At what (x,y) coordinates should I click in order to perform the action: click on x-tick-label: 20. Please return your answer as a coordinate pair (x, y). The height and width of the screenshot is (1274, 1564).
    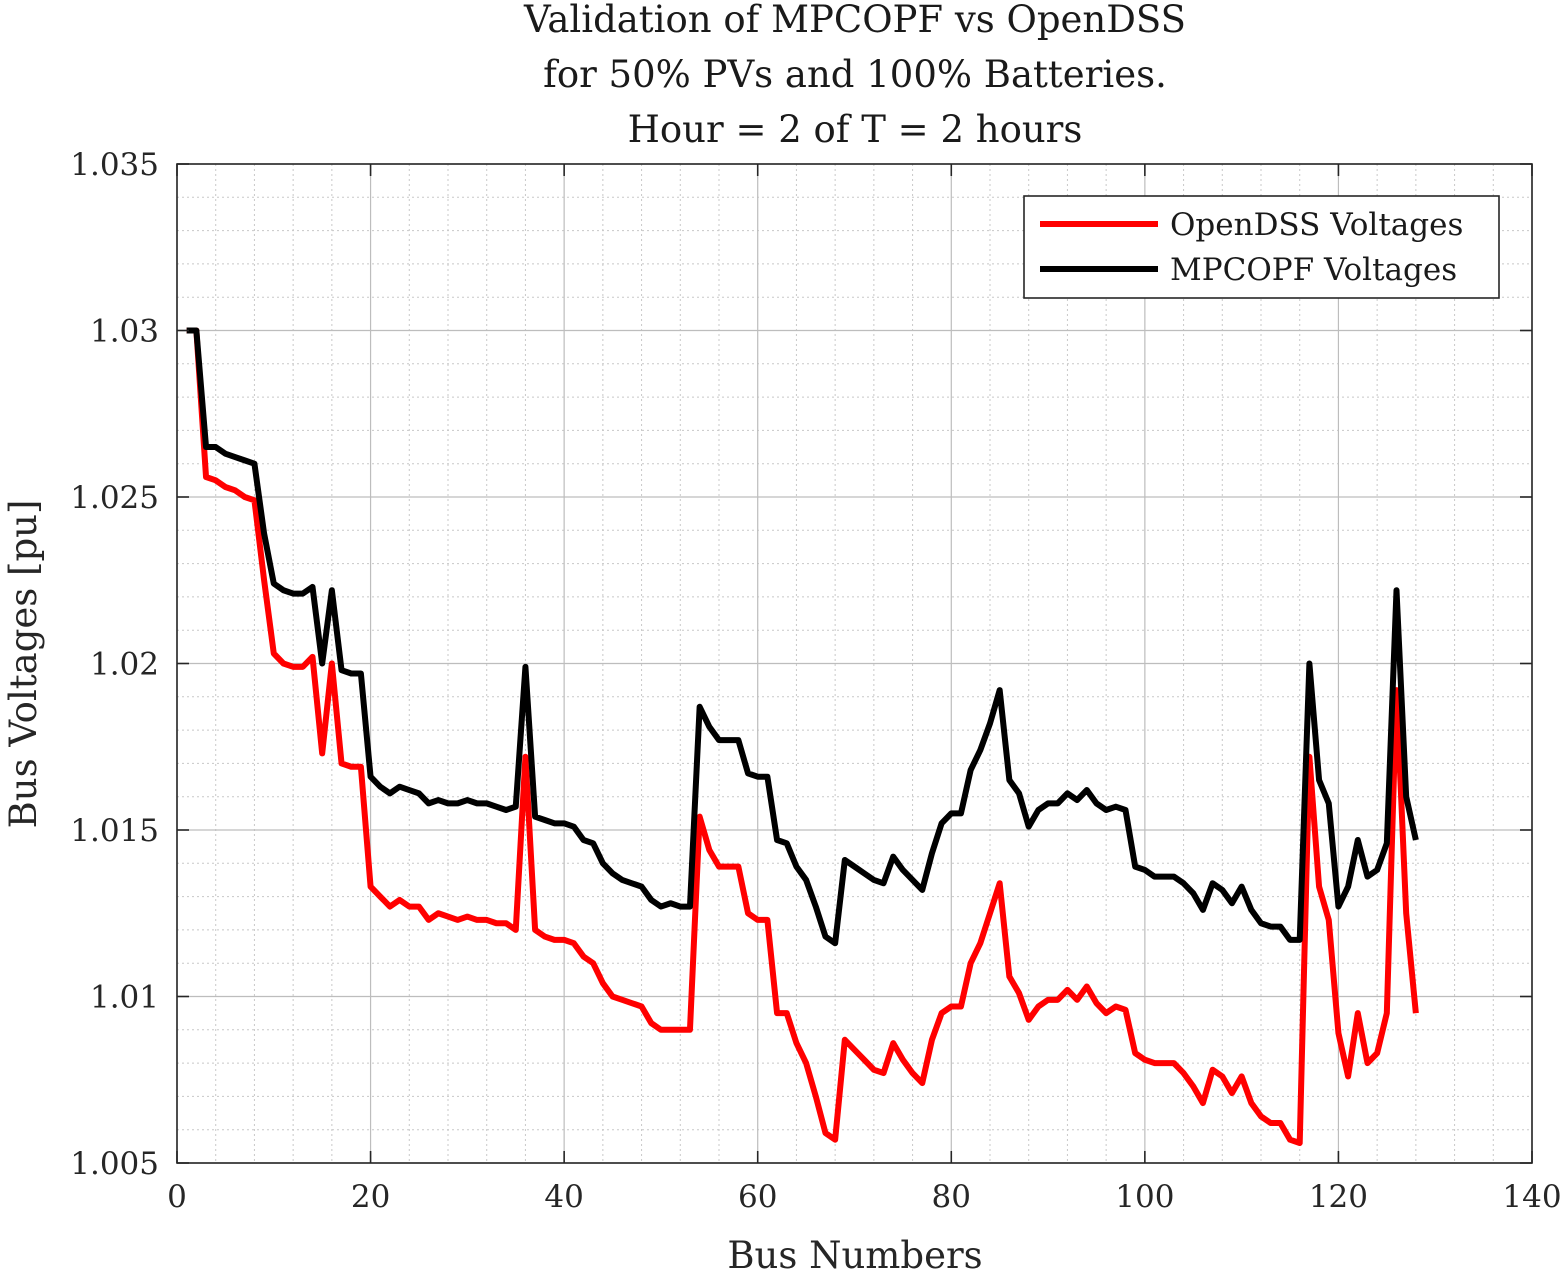
    Looking at the image, I should click on (370, 1197).